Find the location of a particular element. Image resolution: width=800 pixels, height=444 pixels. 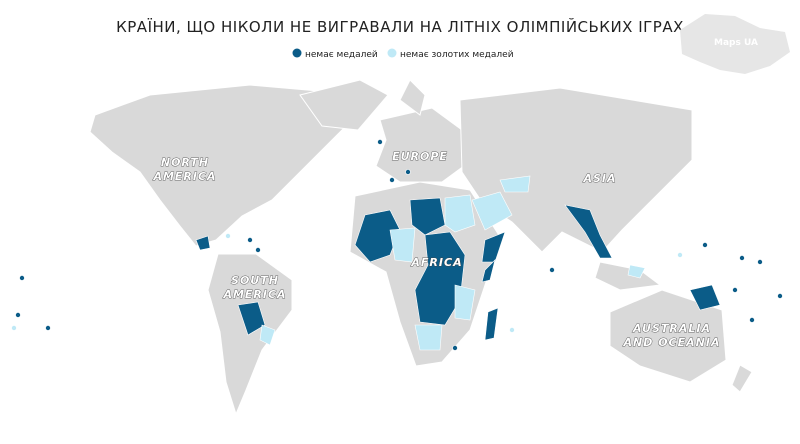

legend-label: немає золотих медалей is located at coordinates (457, 55).